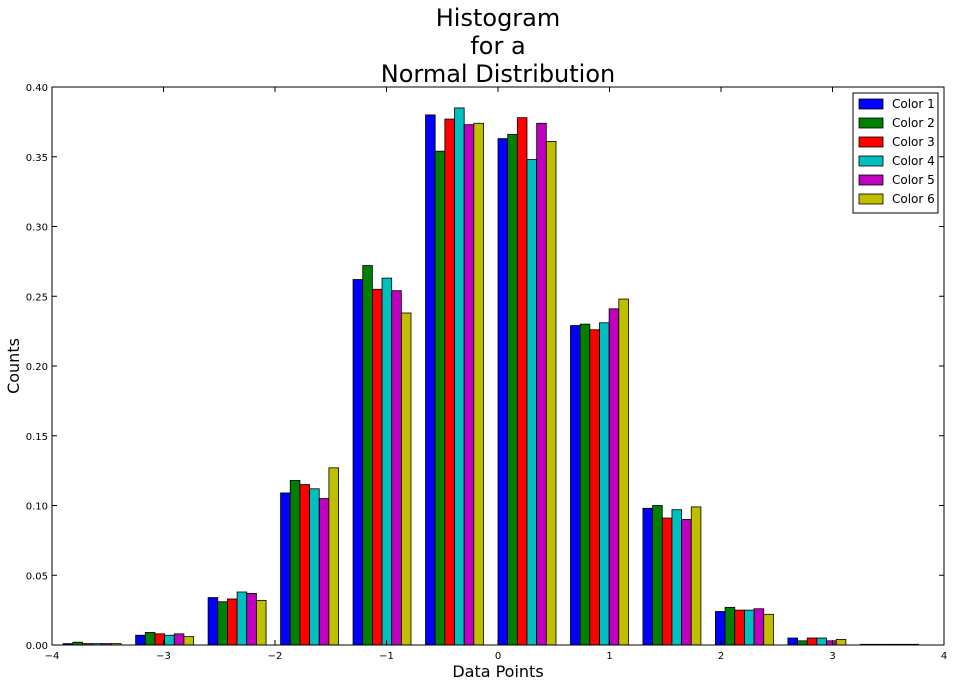 This screenshot has width=954, height=690. What do you see at coordinates (37, 158) in the screenshot?
I see `y-tick-label: 0.35` at bounding box center [37, 158].